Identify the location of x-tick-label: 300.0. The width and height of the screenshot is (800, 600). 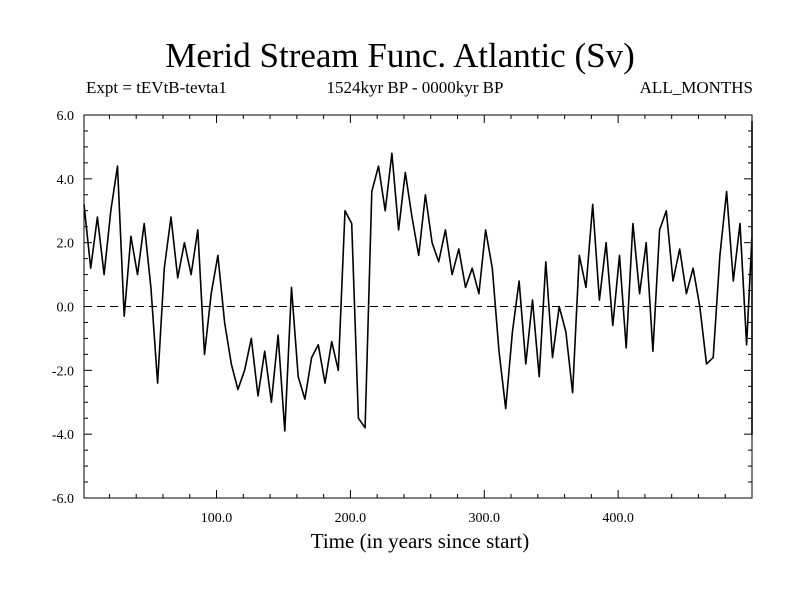
(485, 518).